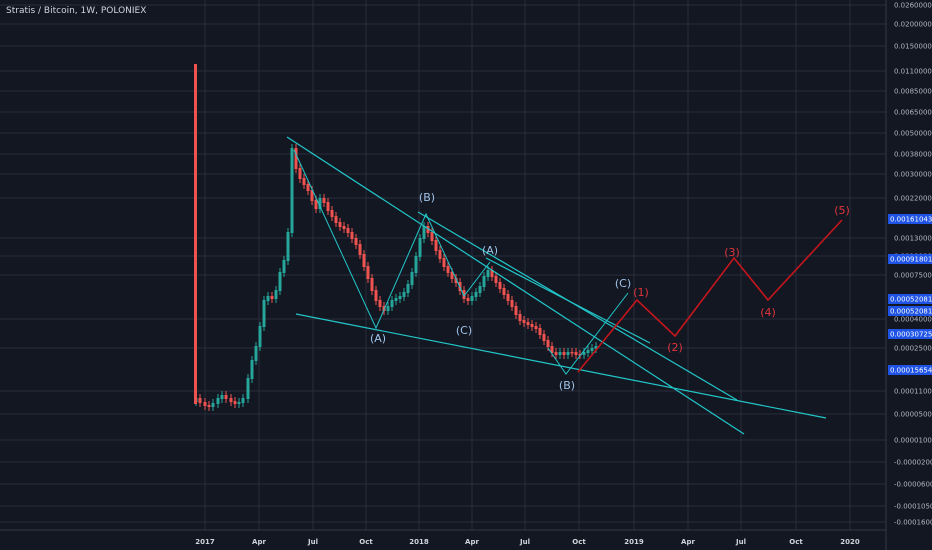  What do you see at coordinates (205, 542) in the screenshot?
I see `x-tick-label: 2017` at bounding box center [205, 542].